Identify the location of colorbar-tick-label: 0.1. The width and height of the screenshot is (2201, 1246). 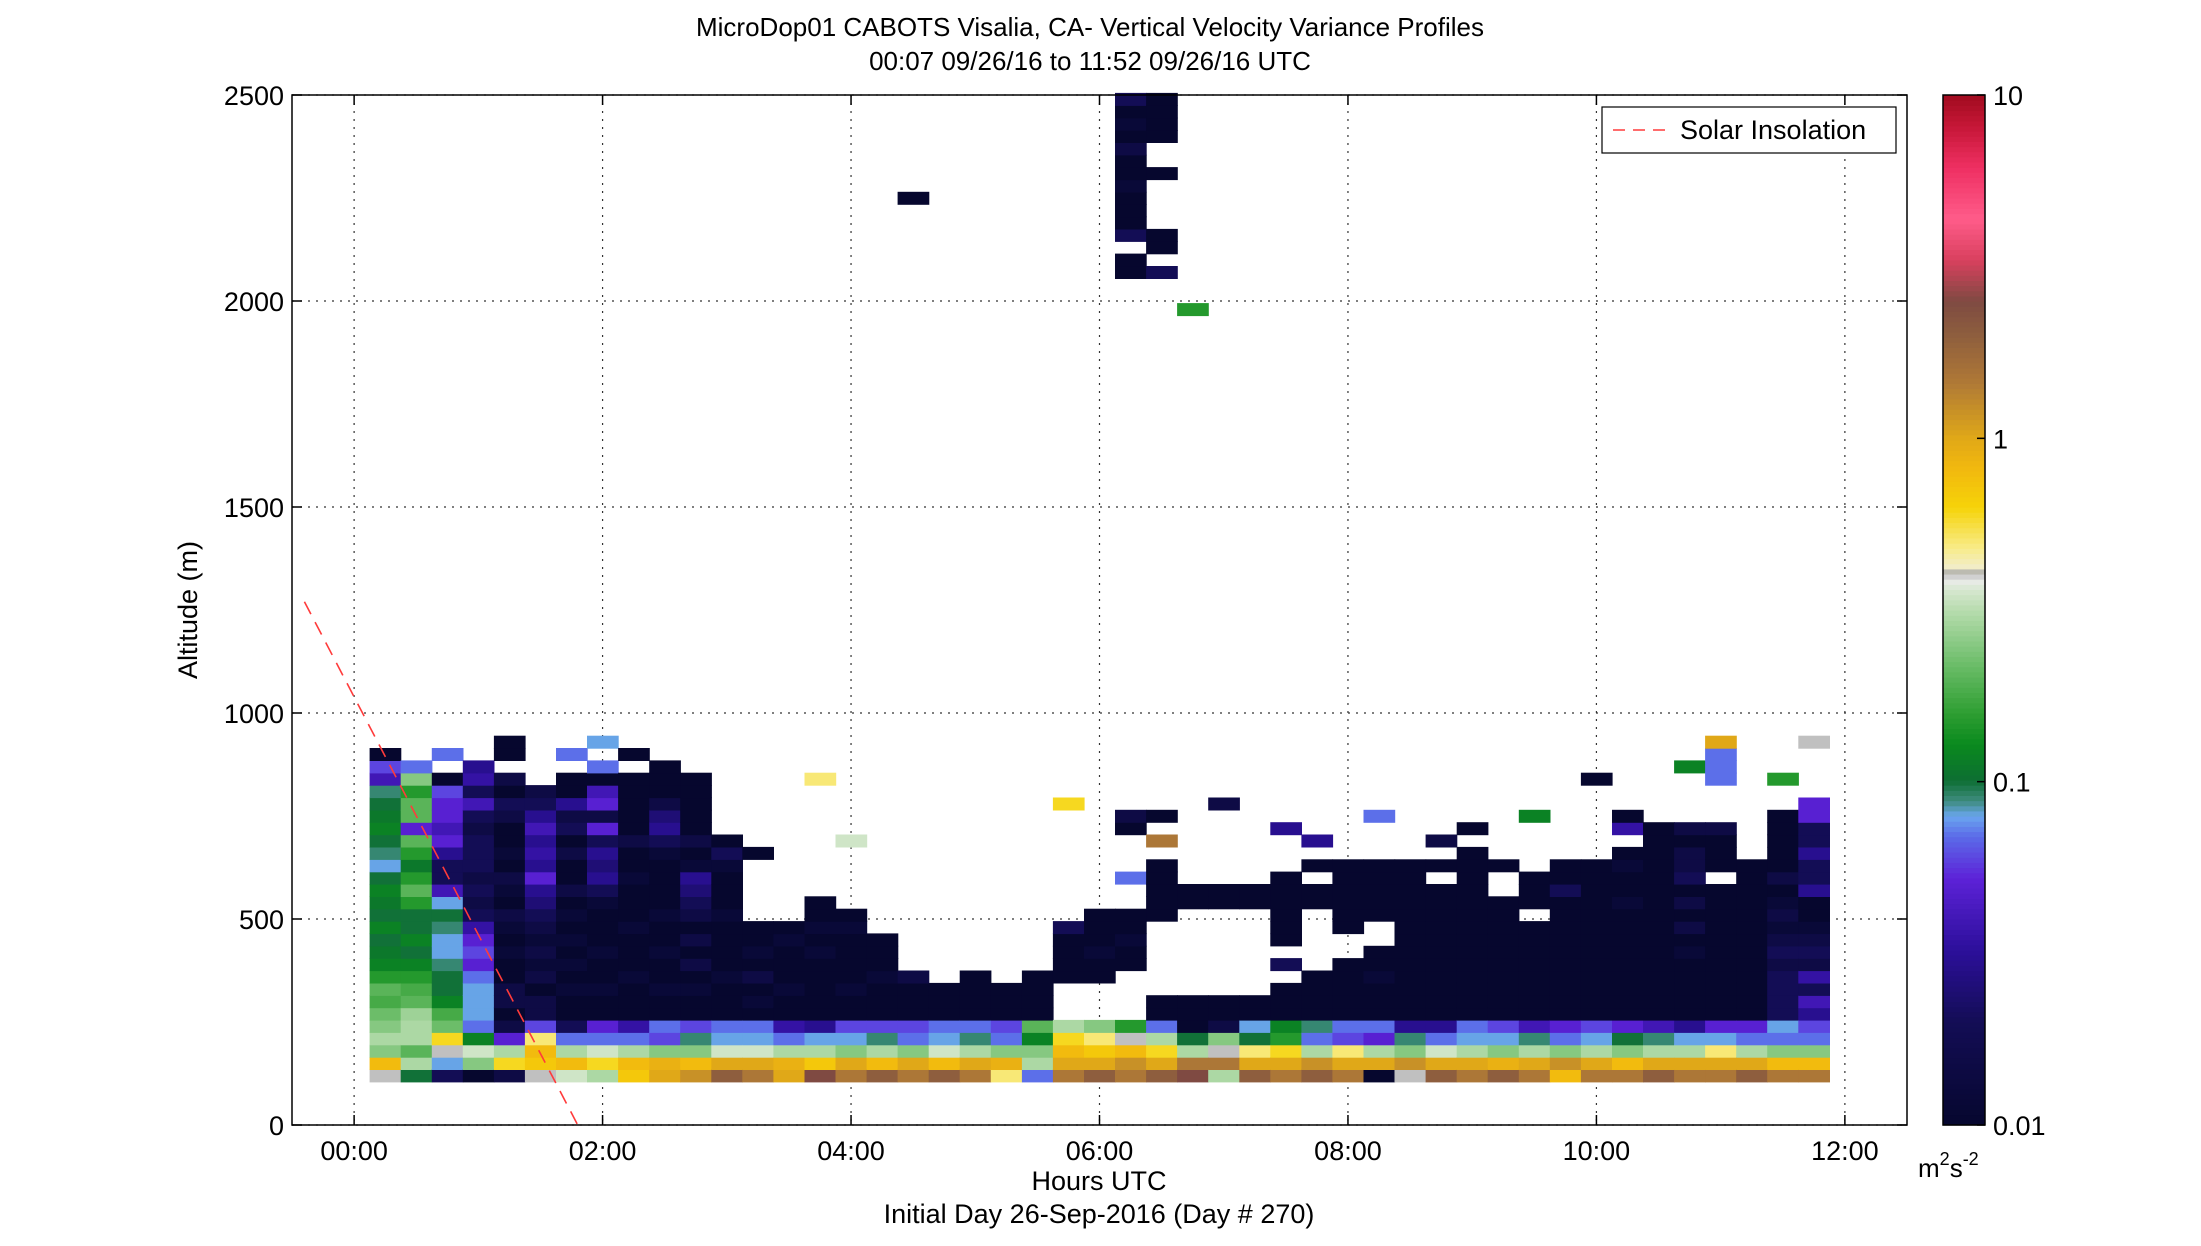
(2012, 783).